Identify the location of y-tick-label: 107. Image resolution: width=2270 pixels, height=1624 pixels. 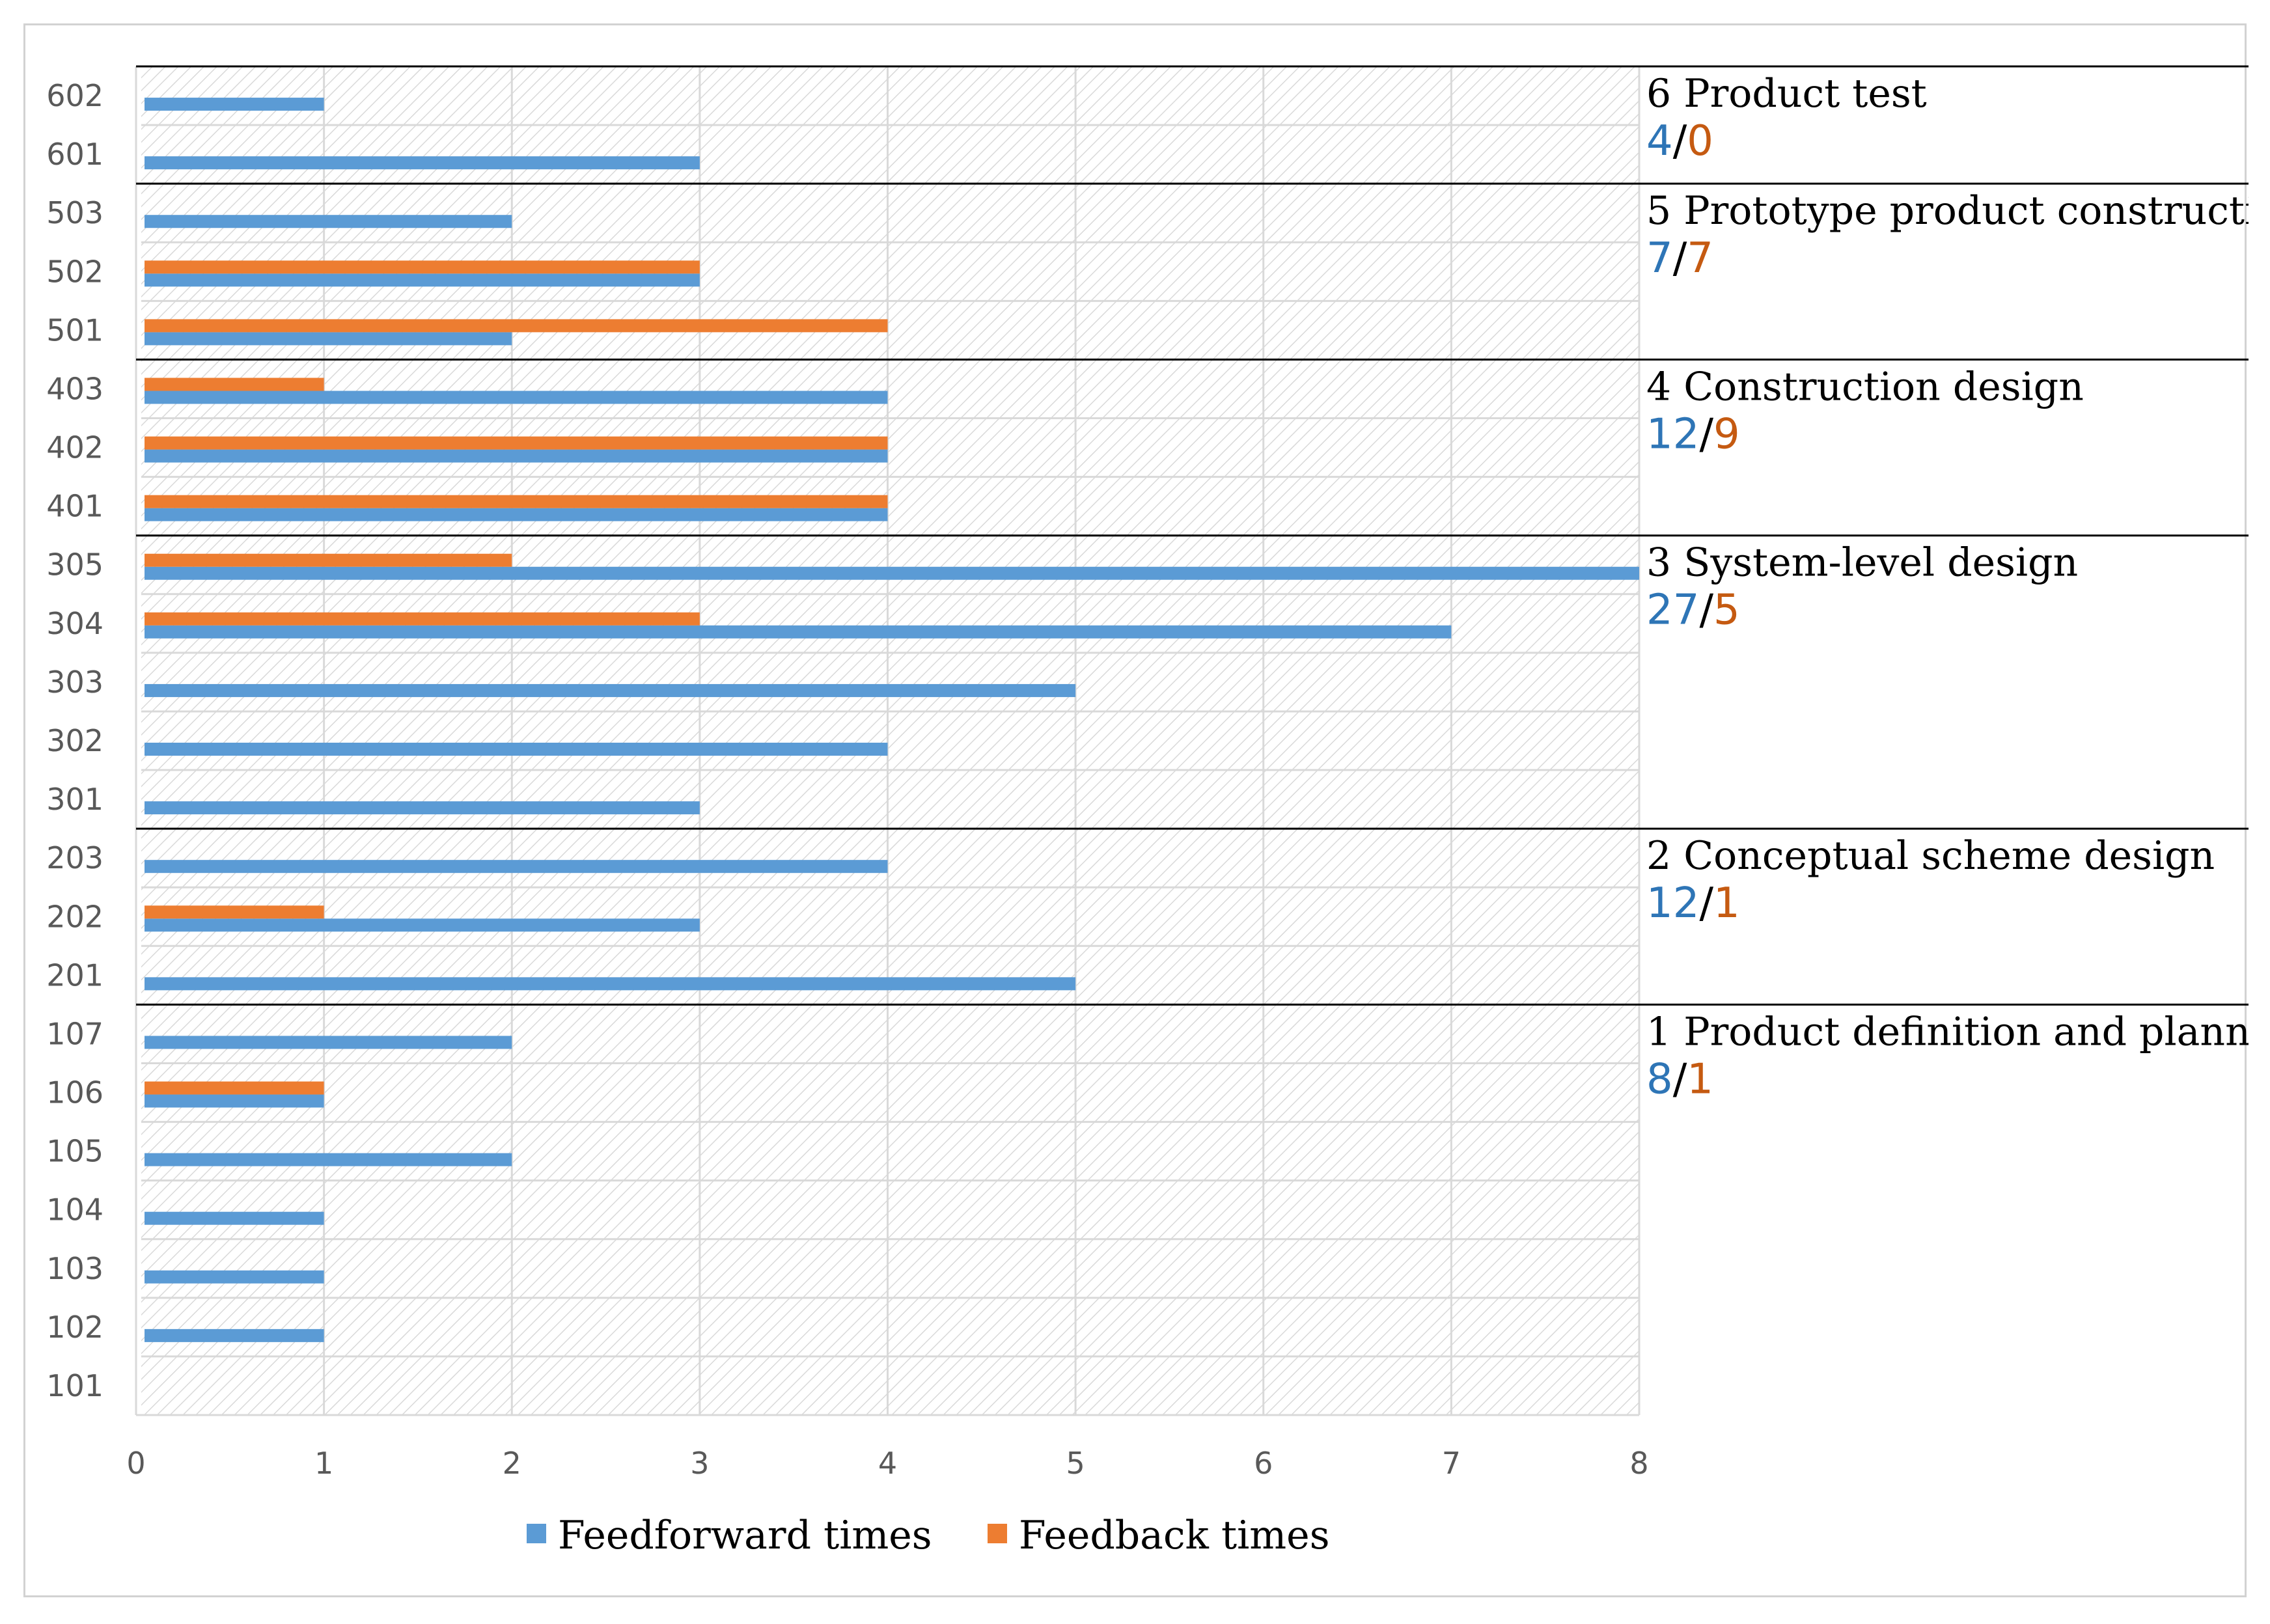
(75, 1033).